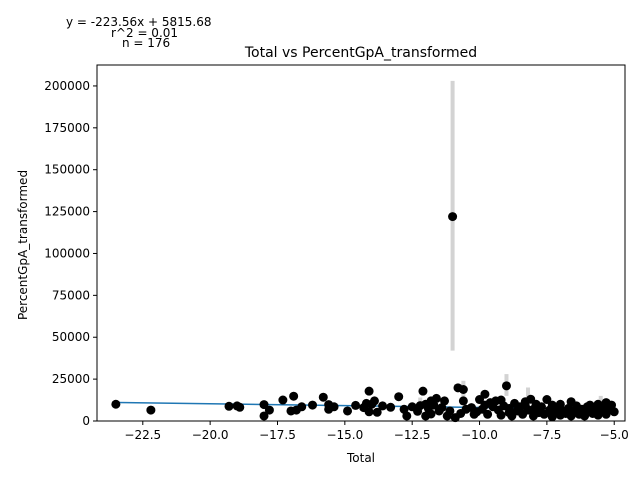  I want to click on x-tick-label: −10.0, so click(479, 435).